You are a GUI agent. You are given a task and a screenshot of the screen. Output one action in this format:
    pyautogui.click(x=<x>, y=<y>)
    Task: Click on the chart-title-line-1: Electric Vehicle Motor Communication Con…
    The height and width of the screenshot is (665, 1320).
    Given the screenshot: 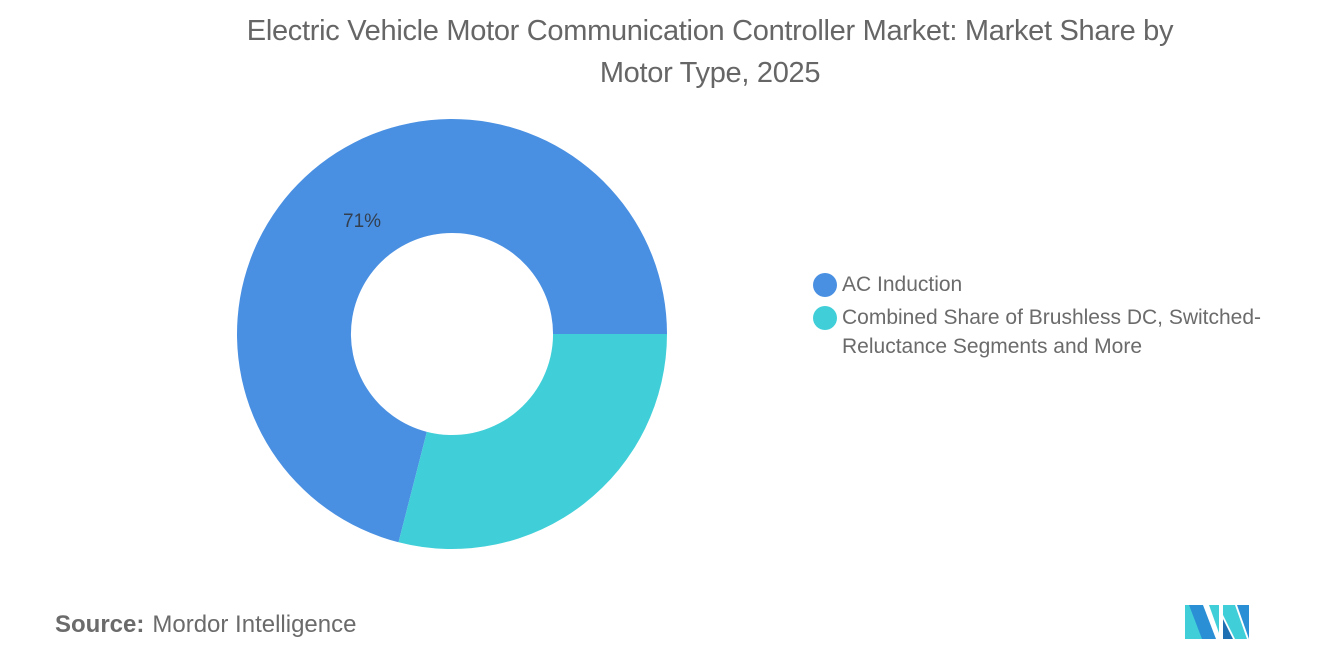 What is the action you would take?
    pyautogui.click(x=710, y=31)
    